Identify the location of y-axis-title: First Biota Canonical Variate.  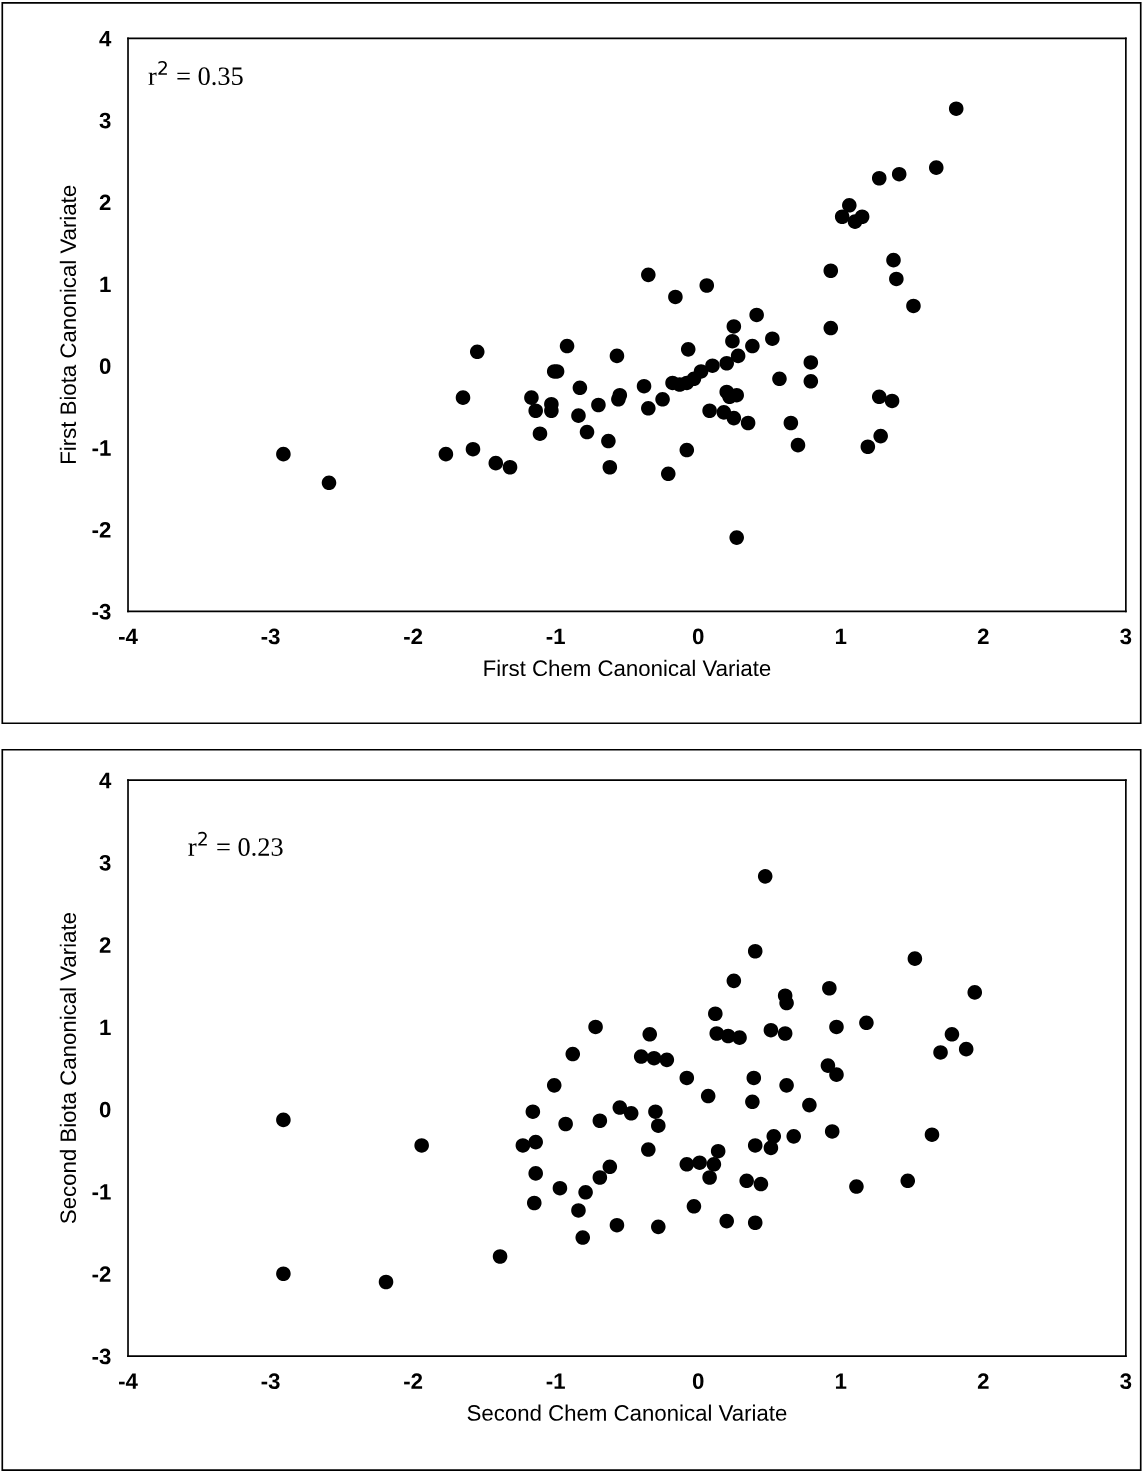
(68, 324).